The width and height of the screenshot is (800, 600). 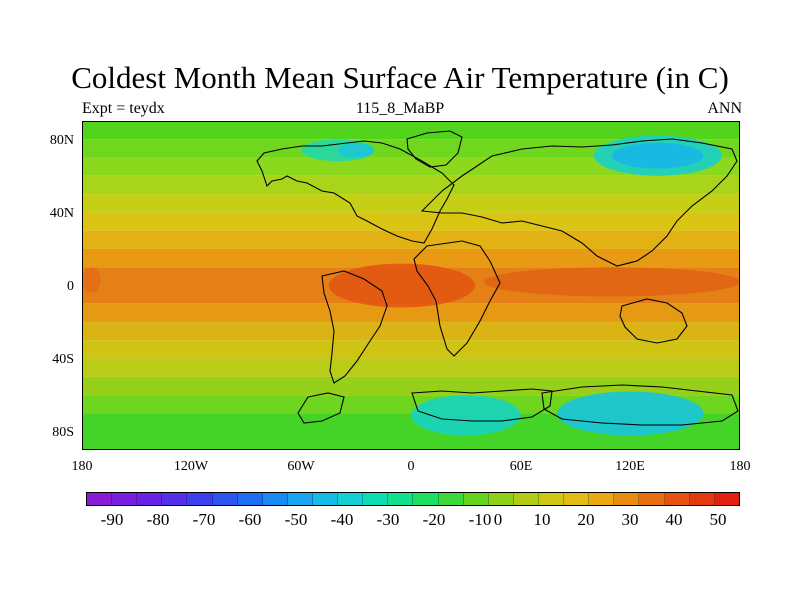 What do you see at coordinates (740, 466) in the screenshot?
I see `lon-label-180e: 180` at bounding box center [740, 466].